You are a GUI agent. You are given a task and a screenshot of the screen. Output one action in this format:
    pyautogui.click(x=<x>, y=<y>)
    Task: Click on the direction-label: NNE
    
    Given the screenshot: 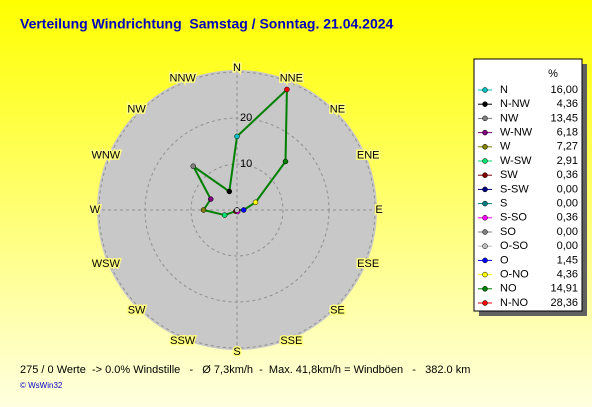 What is the action you would take?
    pyautogui.click(x=291, y=79)
    